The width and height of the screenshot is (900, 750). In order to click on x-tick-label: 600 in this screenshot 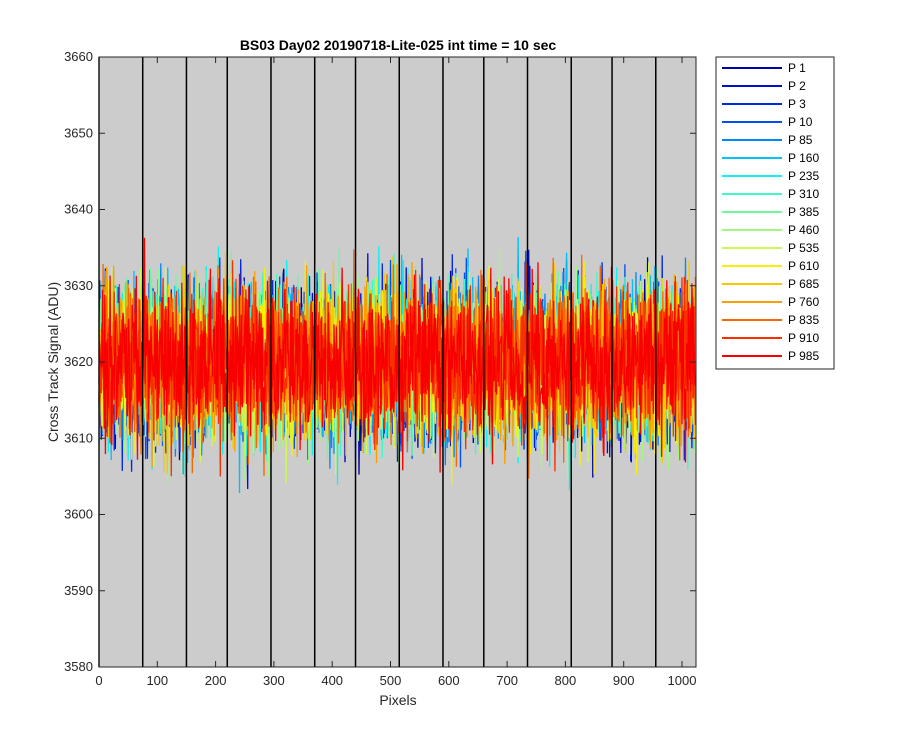, I will do `click(449, 680)`.